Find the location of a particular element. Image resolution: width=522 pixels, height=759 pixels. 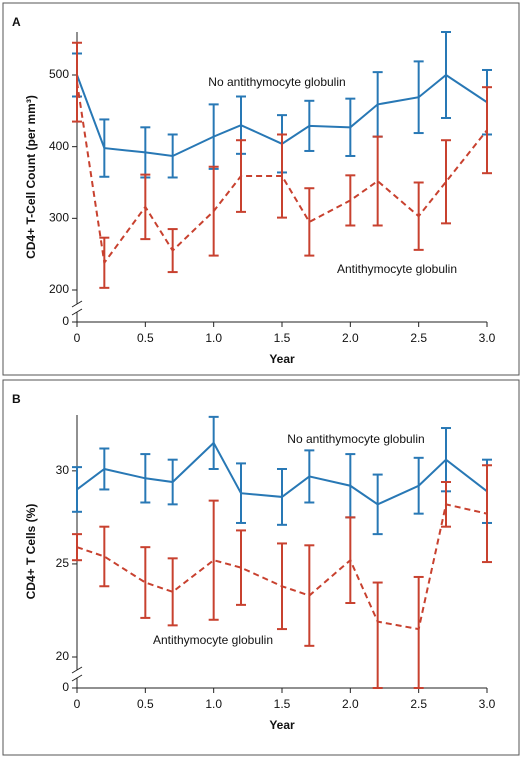

y-tick-label: 300 is located at coordinates (59, 218).